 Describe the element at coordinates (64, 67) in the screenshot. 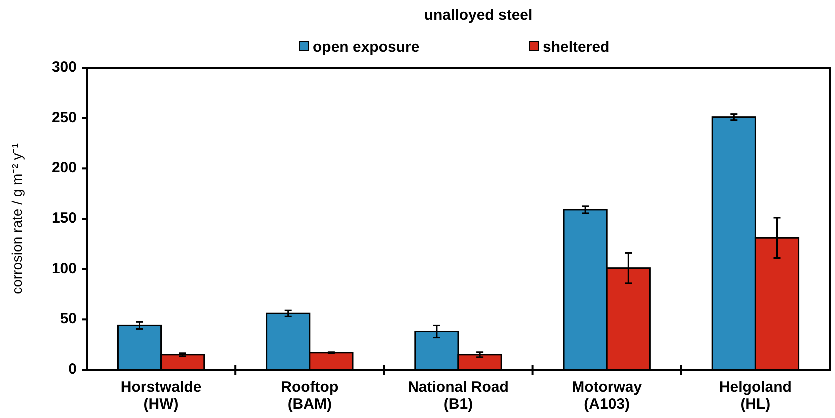

I see `y-tick-label: 300` at that location.